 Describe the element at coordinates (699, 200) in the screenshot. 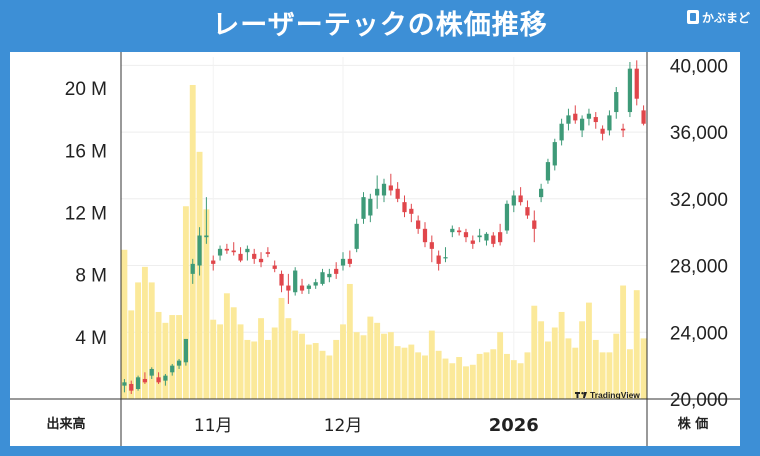

I see `price-tick-label: 32,000` at that location.